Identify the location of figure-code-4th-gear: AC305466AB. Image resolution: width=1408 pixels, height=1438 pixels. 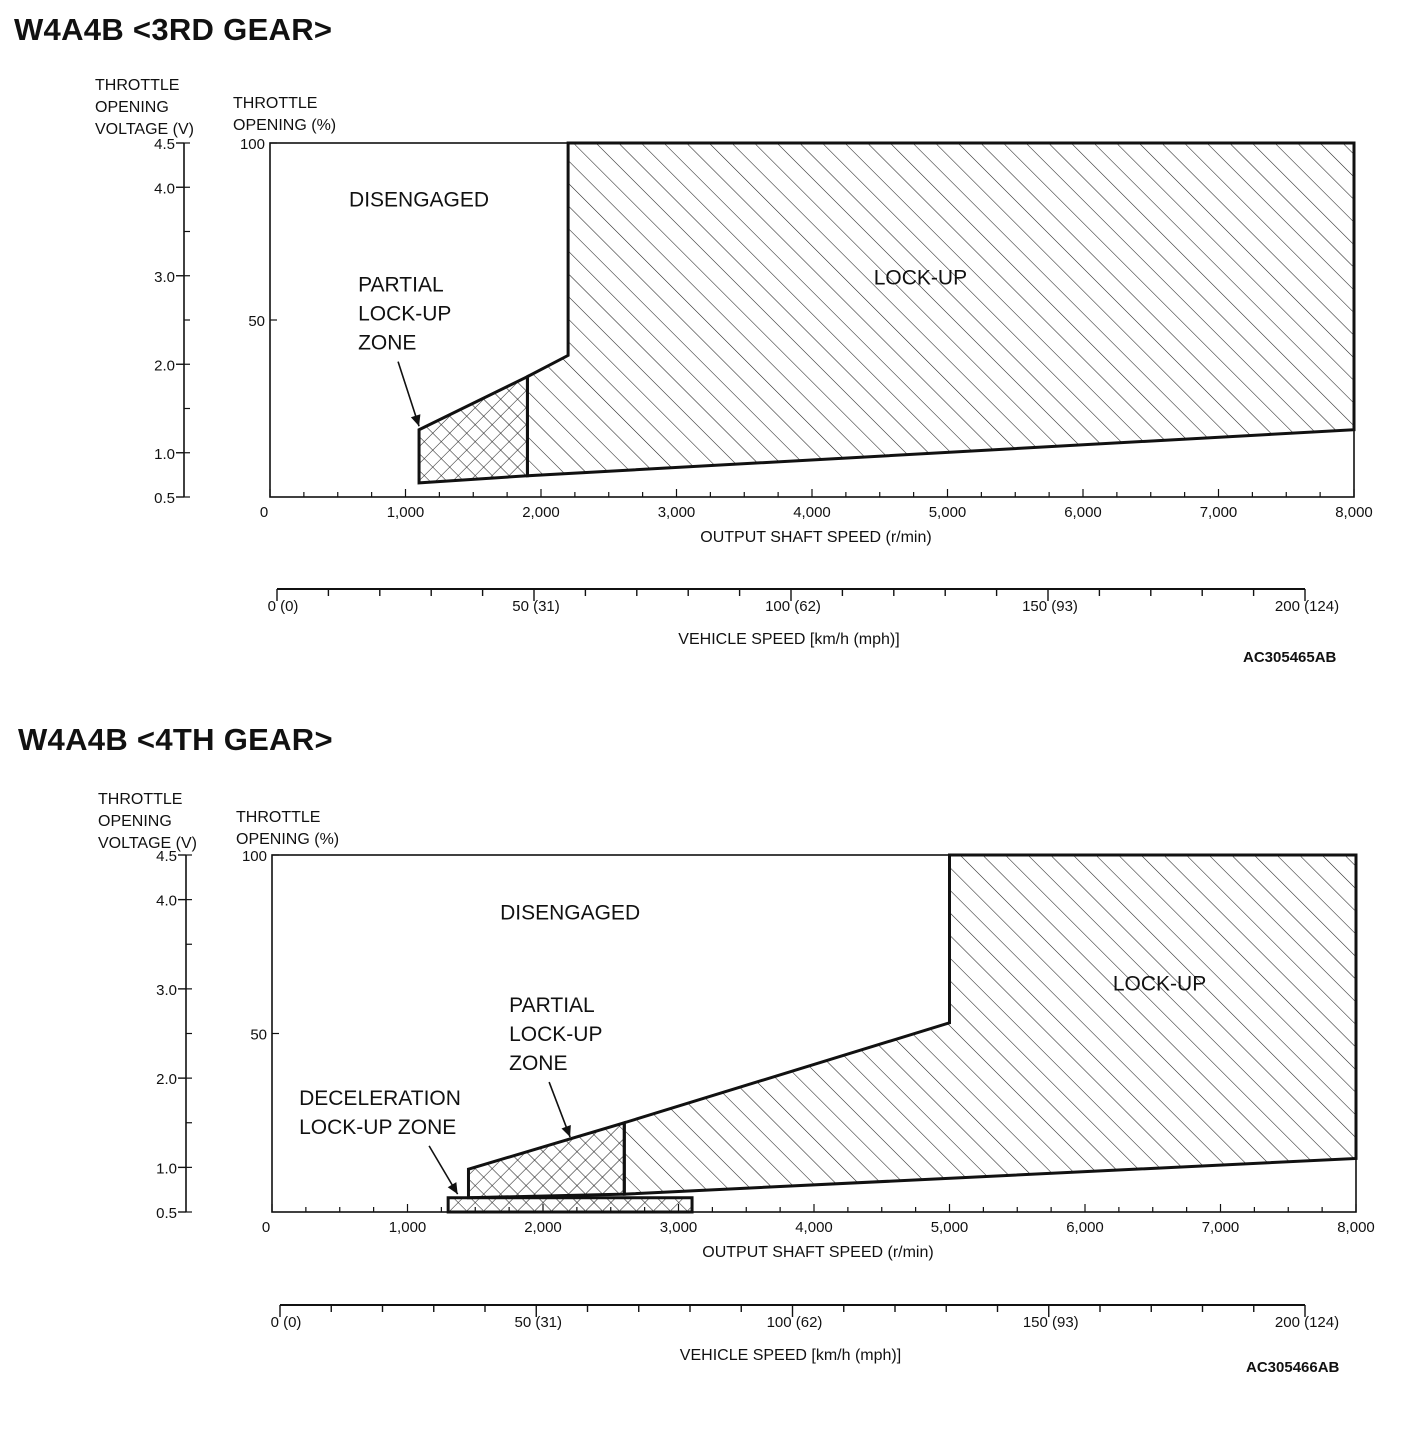
(1293, 1367).